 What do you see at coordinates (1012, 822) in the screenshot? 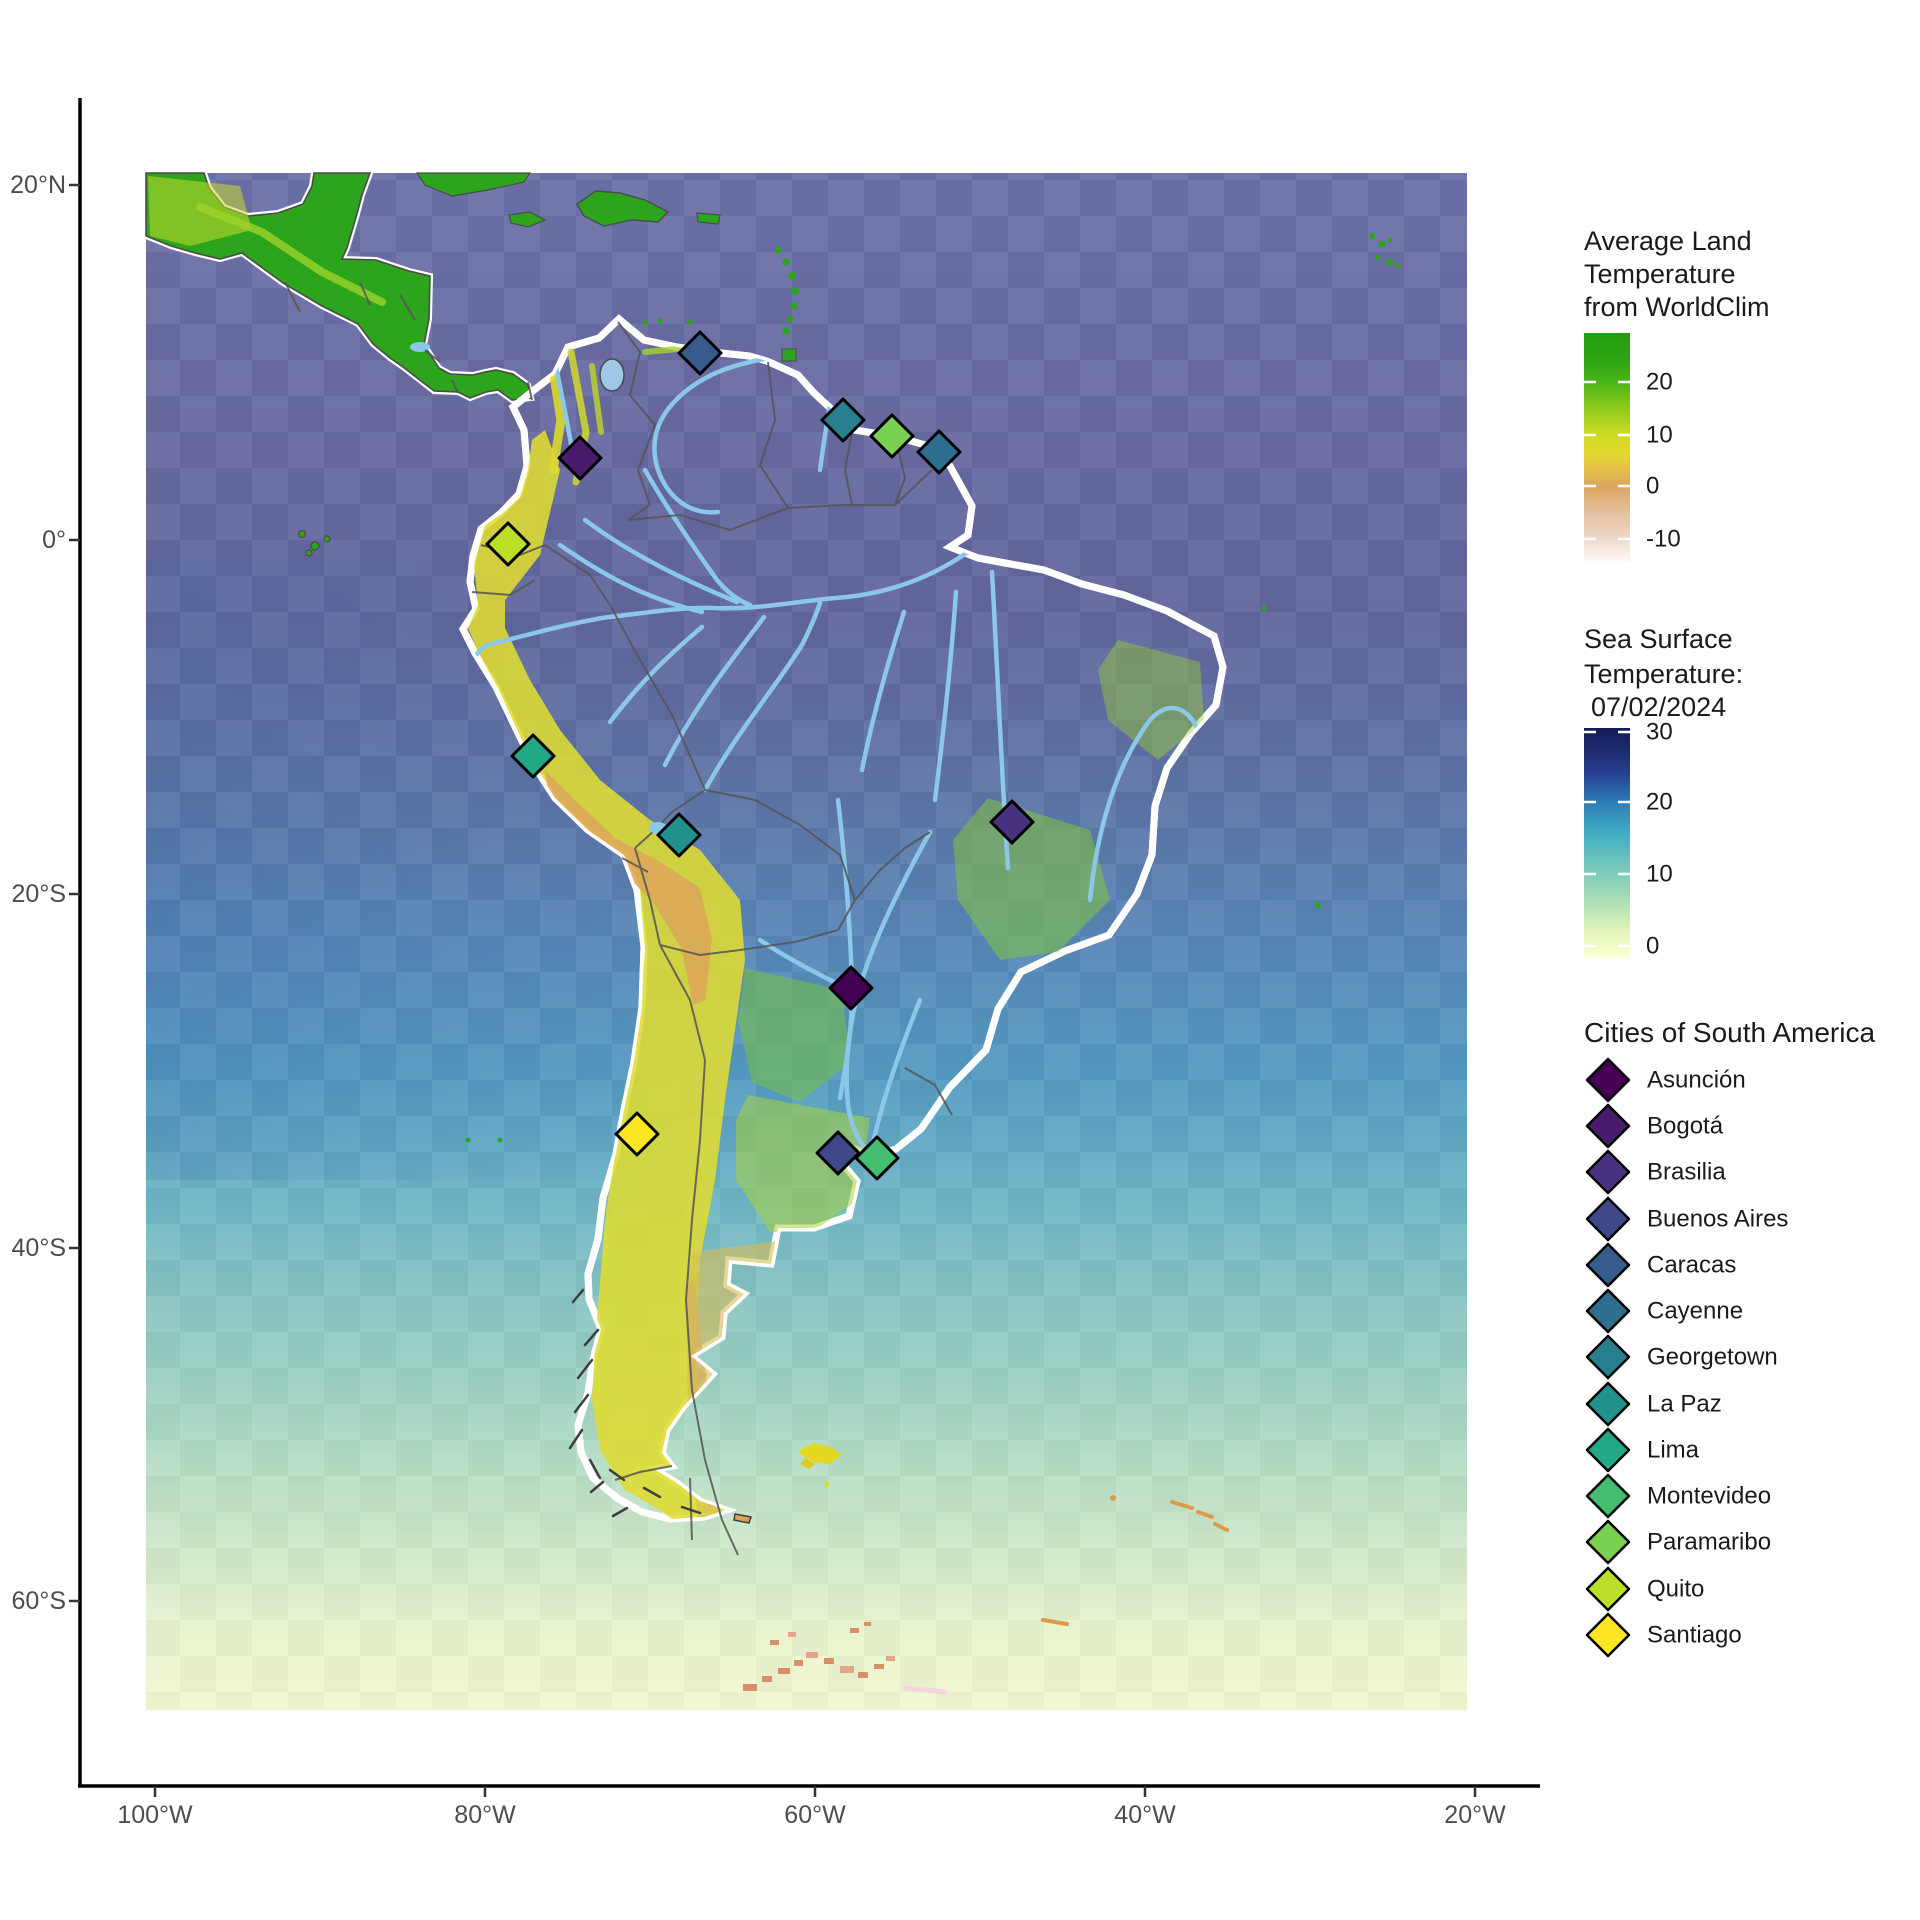
I see `city-marker-brasilia` at bounding box center [1012, 822].